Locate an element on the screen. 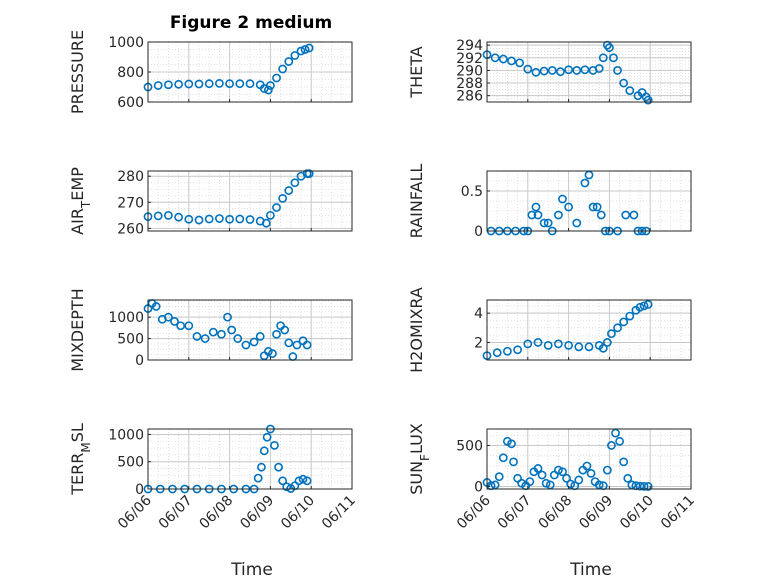 The width and height of the screenshot is (778, 583). figure-title: Figure 2 medium is located at coordinates (251, 23).